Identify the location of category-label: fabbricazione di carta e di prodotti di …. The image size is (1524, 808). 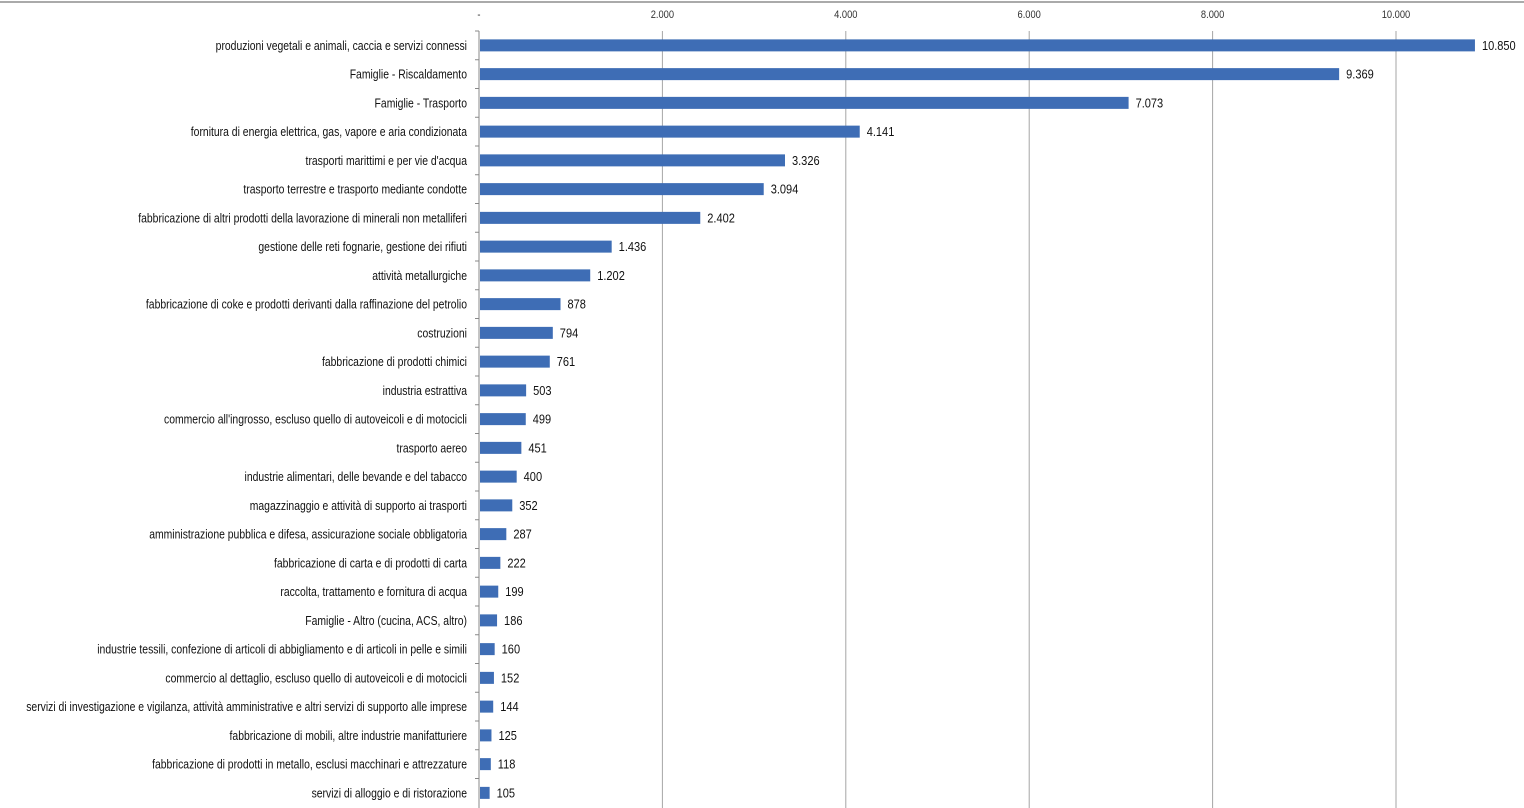
(370, 563).